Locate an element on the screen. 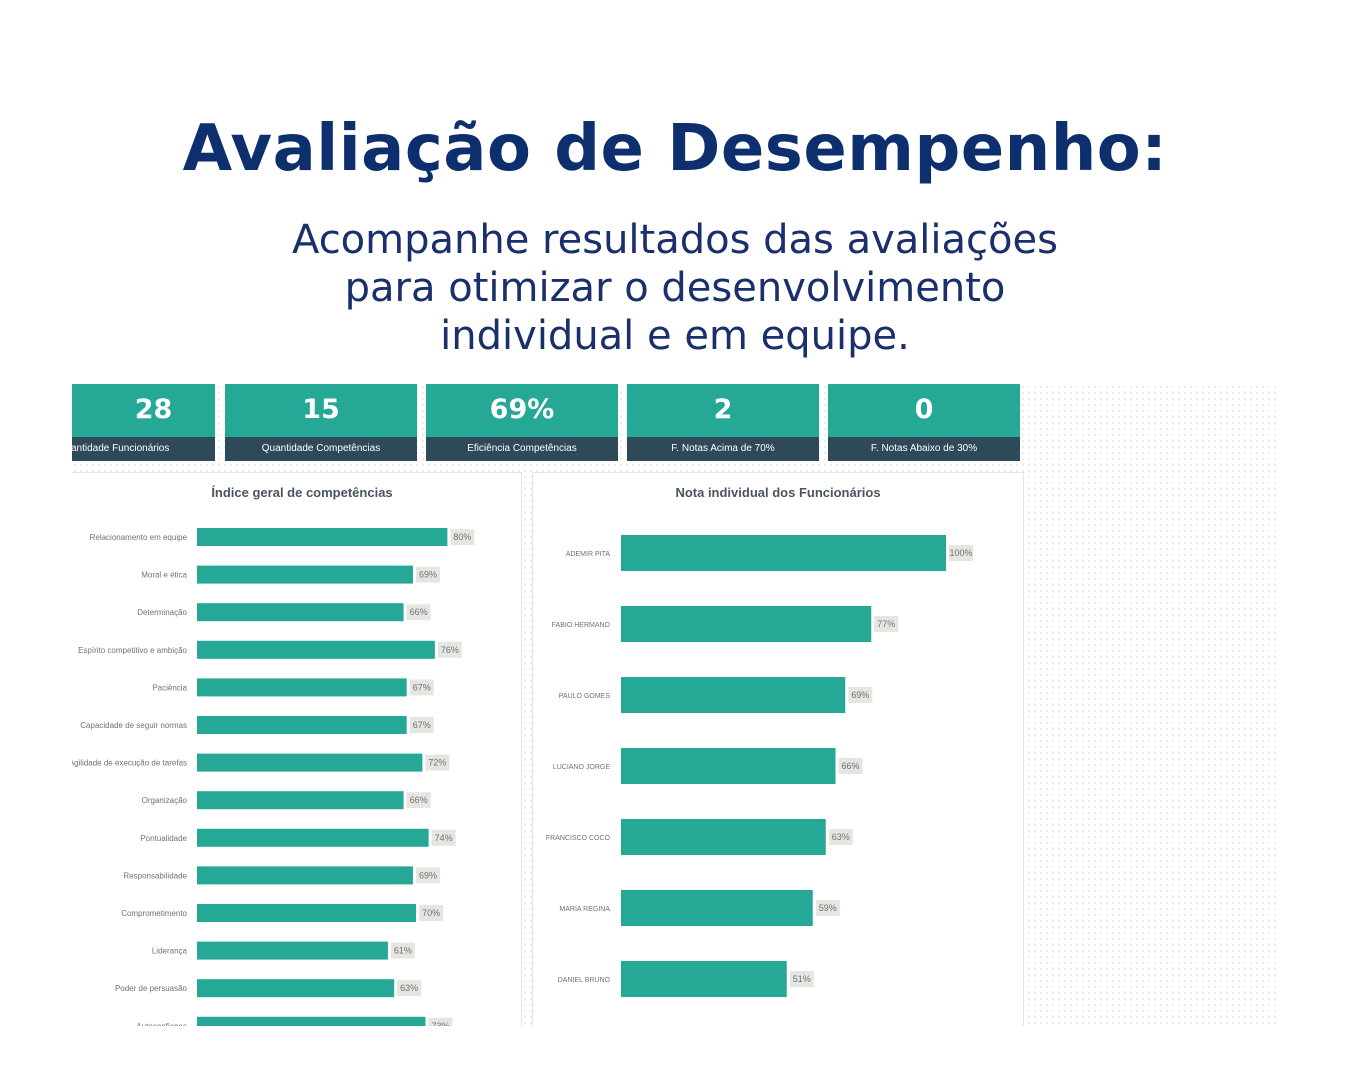  category-label: Determinação is located at coordinates (162, 612).